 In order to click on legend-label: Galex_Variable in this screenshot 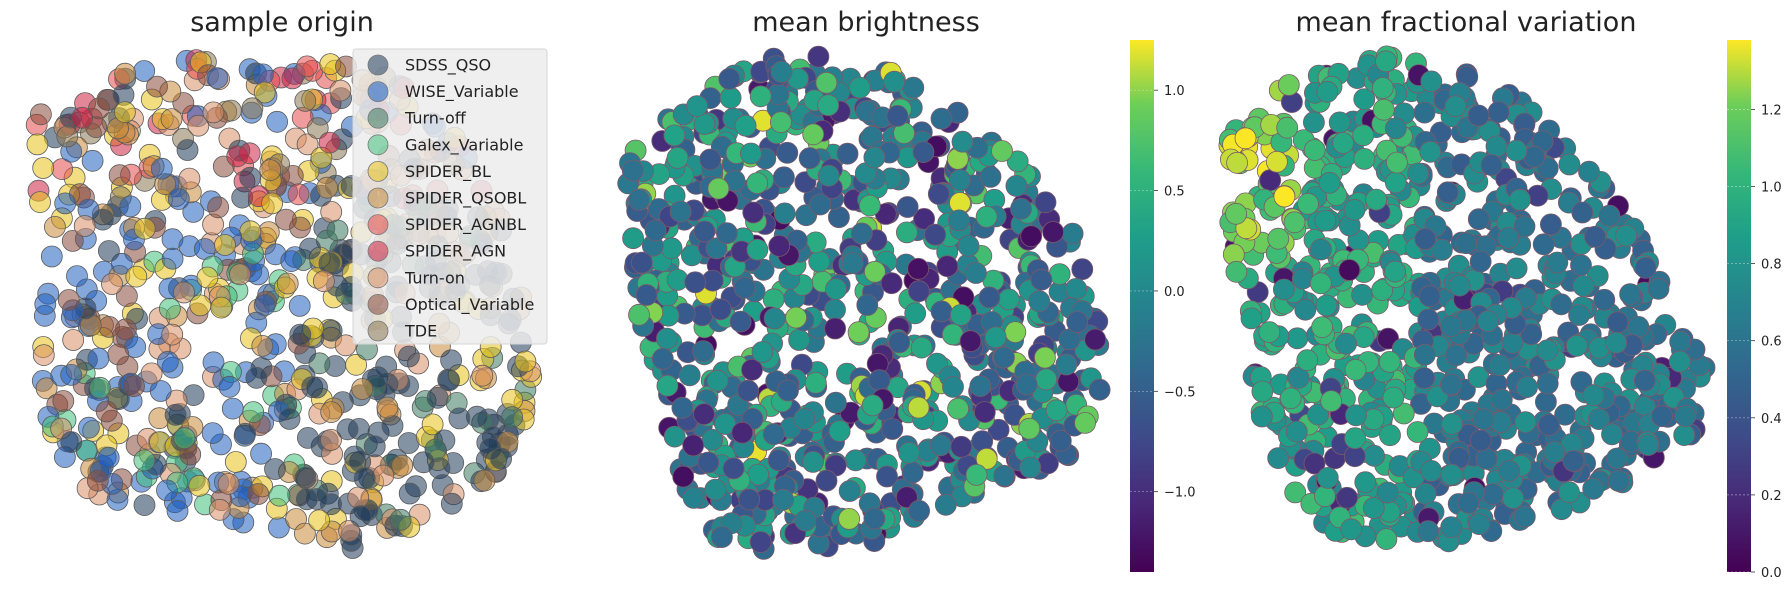, I will do `click(464, 145)`.